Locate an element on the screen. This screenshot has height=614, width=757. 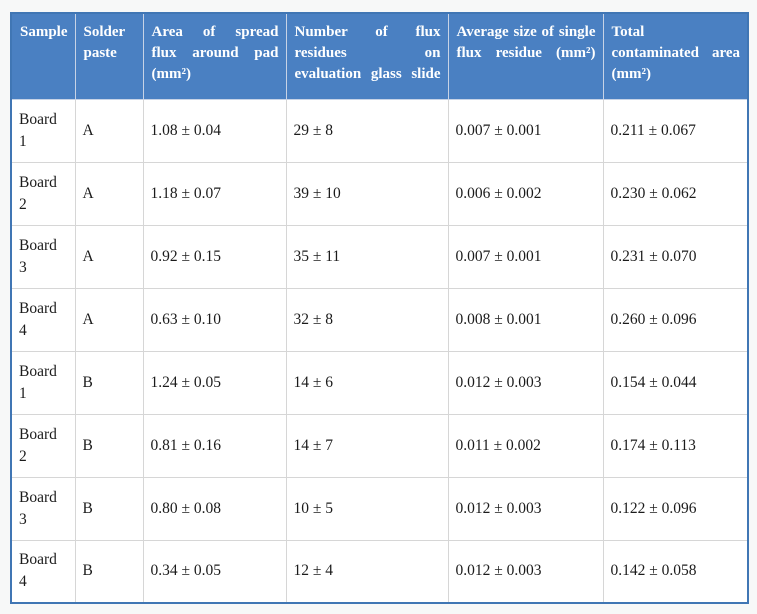
cell-avg: 0.006 ± 0.002 is located at coordinates (525, 193).